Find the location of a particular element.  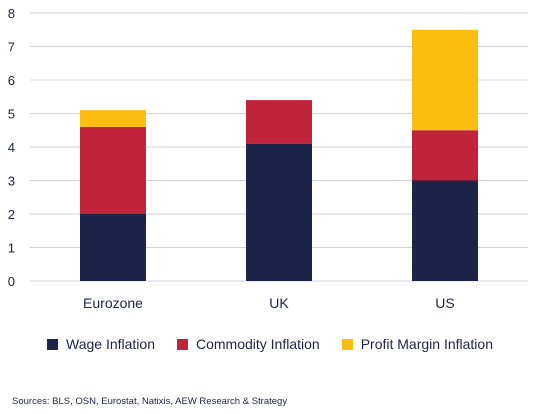

legend-label-commodity: Commodity Inflation is located at coordinates (257, 344).